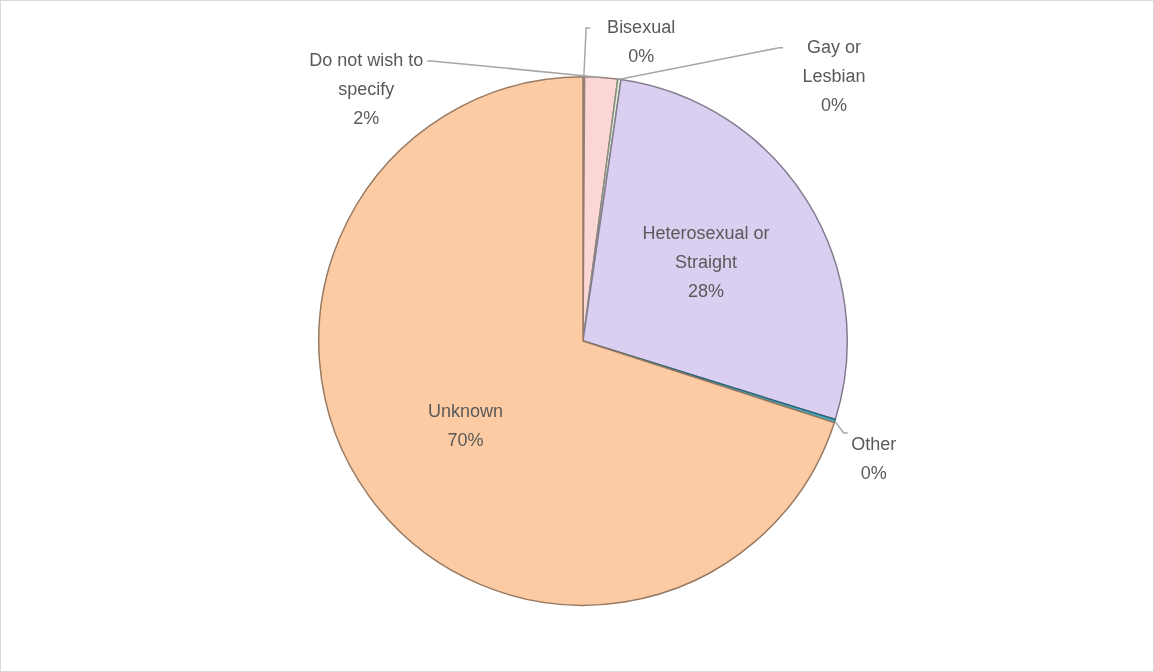  Describe the element at coordinates (465, 439) in the screenshot. I see `data-label: 70%` at that location.